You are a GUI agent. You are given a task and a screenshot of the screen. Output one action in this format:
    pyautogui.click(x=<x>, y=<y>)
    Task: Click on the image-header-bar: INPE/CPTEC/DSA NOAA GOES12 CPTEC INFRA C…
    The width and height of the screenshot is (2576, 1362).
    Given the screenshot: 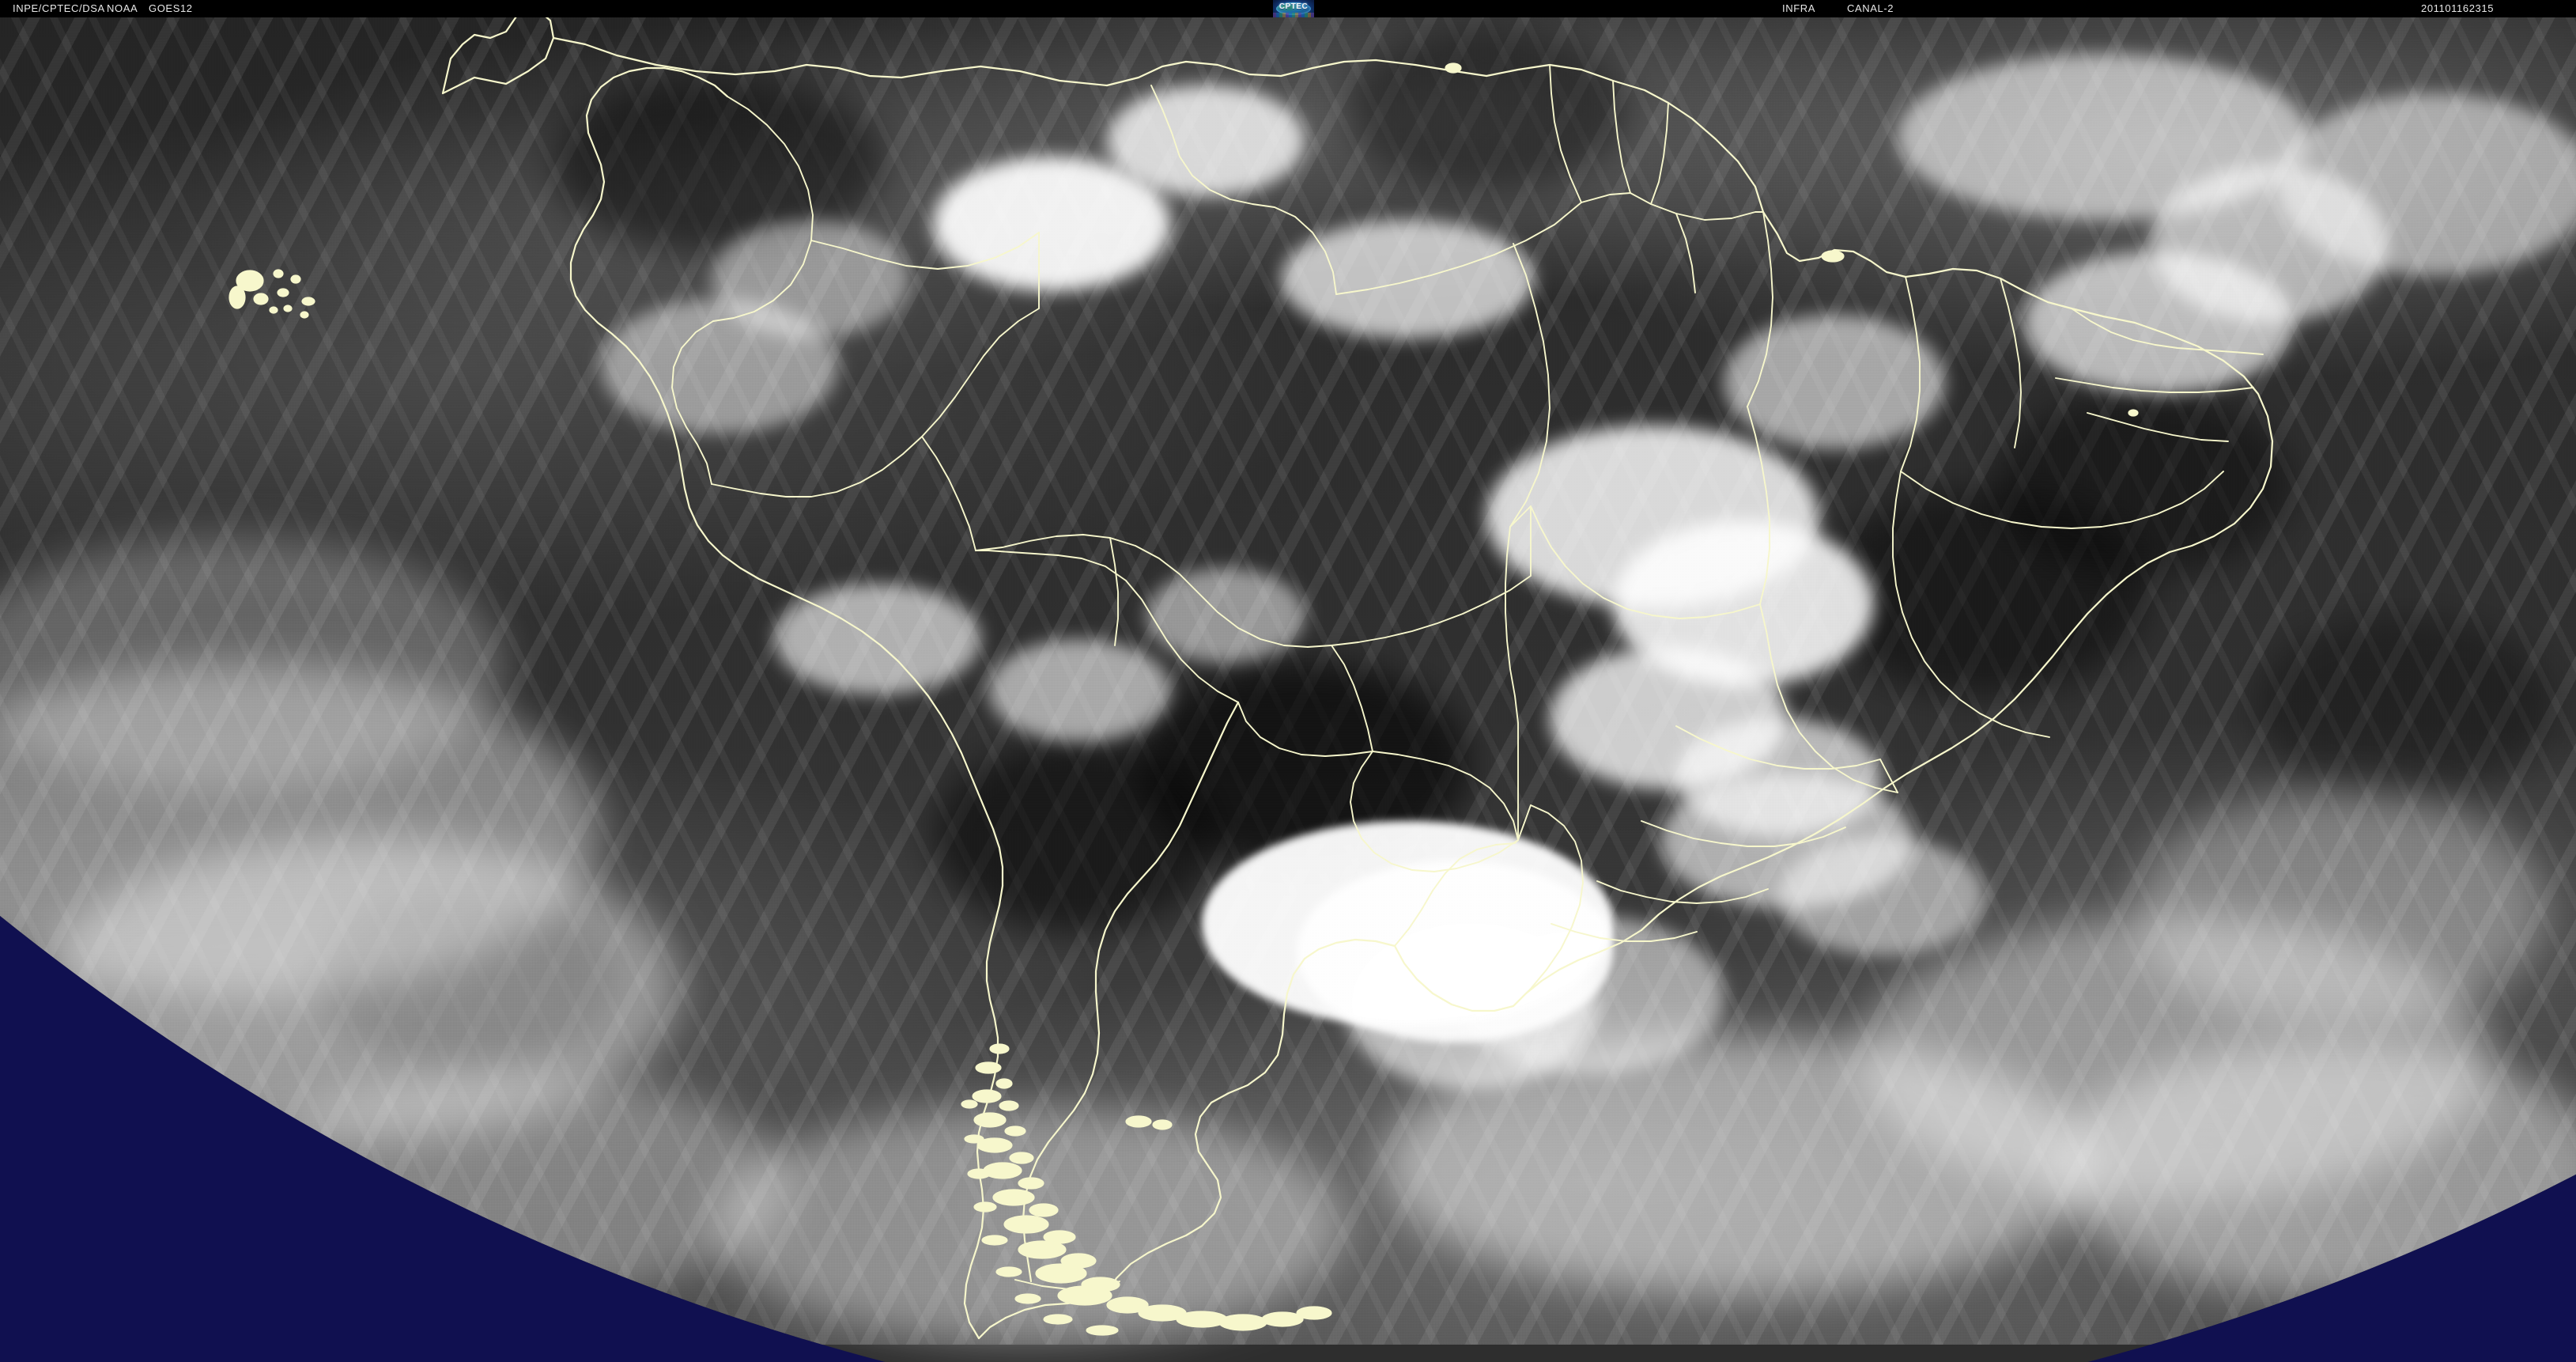 What is the action you would take?
    pyautogui.click(x=1288, y=8)
    